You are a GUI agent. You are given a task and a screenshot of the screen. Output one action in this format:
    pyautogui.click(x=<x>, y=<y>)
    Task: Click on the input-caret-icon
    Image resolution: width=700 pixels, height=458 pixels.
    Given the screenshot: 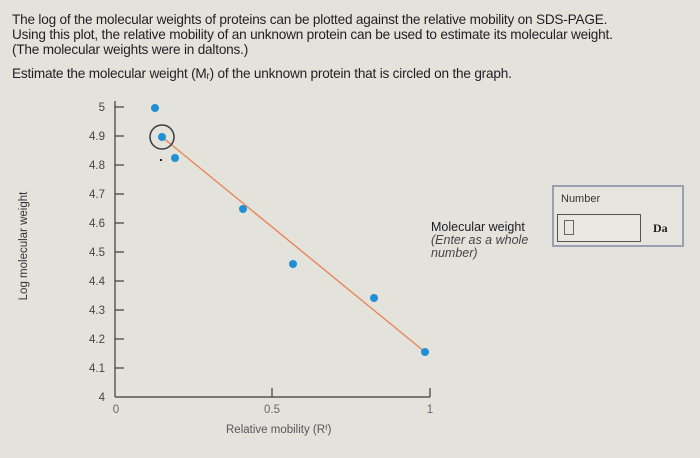 What is the action you would take?
    pyautogui.click(x=569, y=227)
    